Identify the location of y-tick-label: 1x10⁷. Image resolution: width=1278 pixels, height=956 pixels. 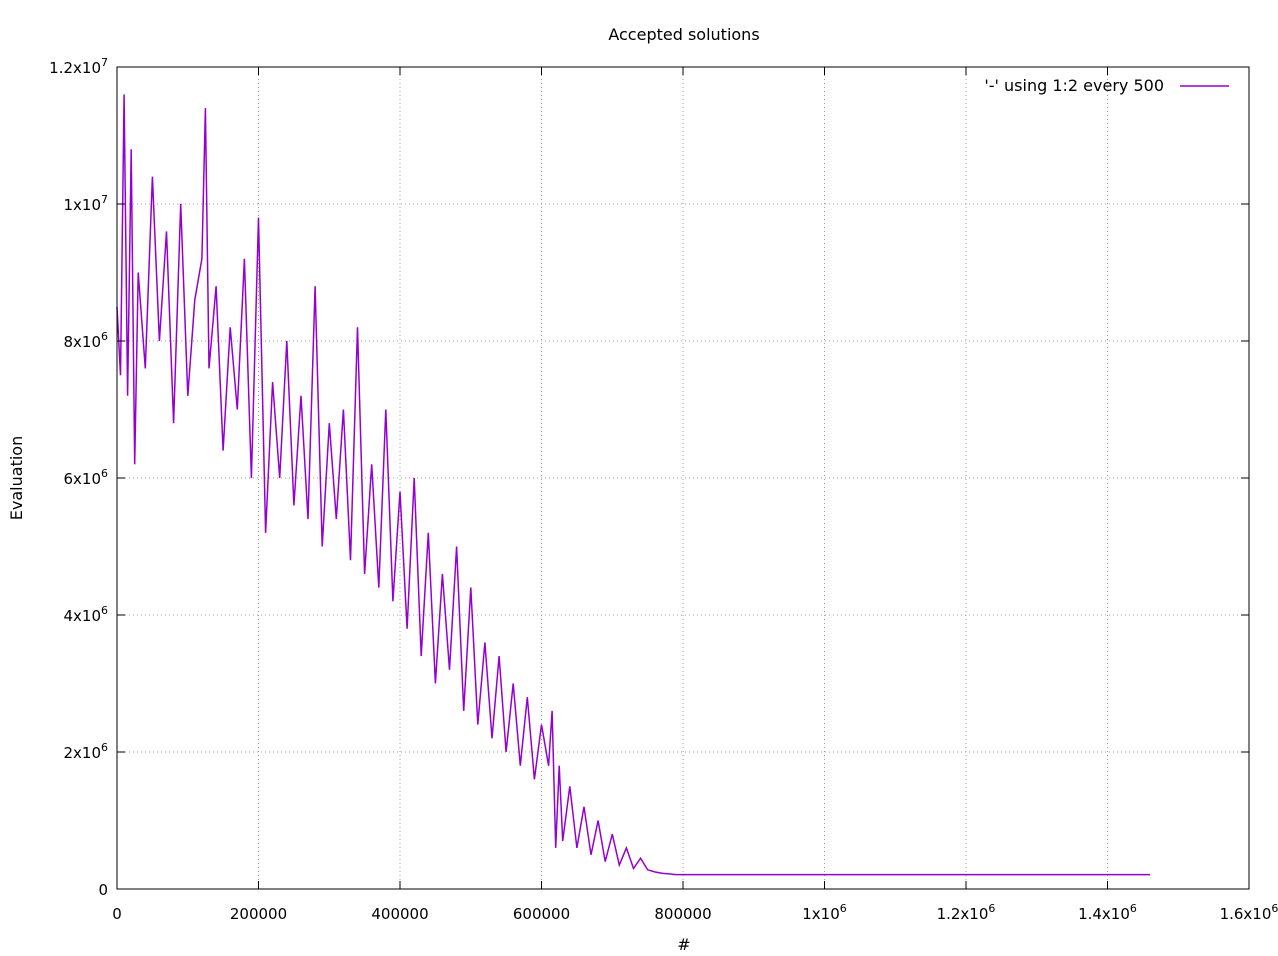
(85, 203).